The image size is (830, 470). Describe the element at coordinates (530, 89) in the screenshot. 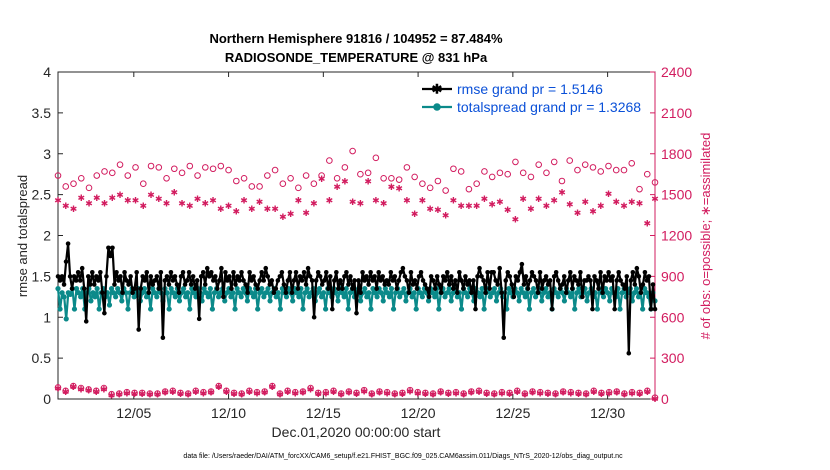

I see `legend-rmse-label: rmse grand pr = 1.5146` at that location.